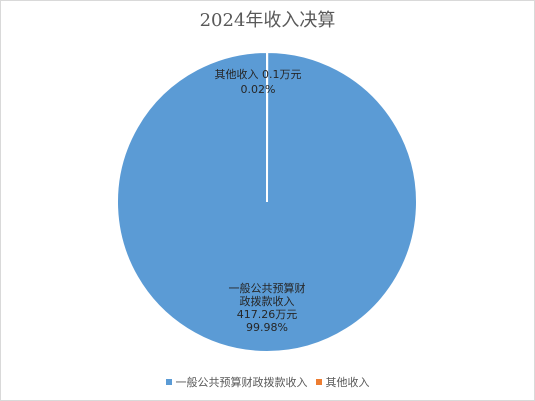 Image resolution: width=535 pixels, height=401 pixels. What do you see at coordinates (318, 382) in the screenshot?
I see `legend-swatch-other-income` at bounding box center [318, 382].